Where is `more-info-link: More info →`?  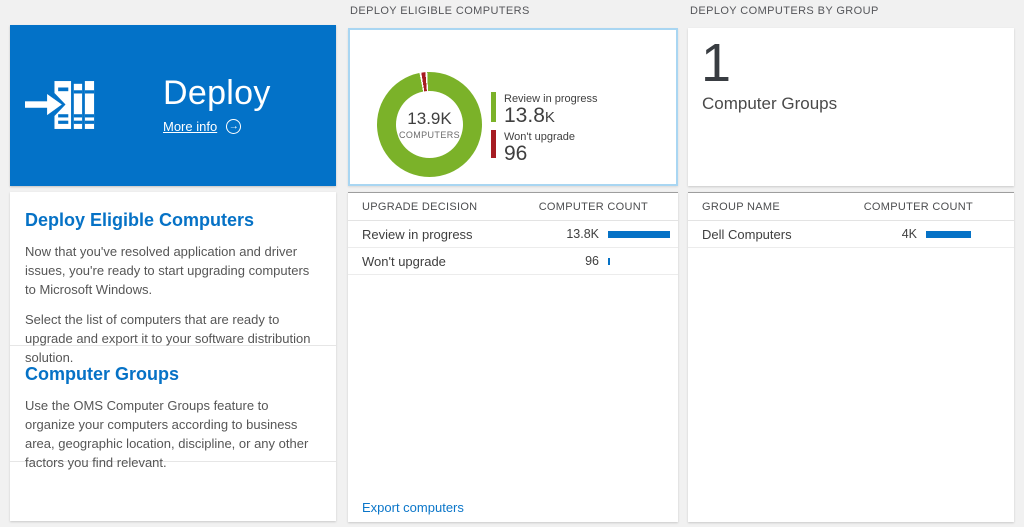 more-info-link: More info → is located at coordinates (217, 127).